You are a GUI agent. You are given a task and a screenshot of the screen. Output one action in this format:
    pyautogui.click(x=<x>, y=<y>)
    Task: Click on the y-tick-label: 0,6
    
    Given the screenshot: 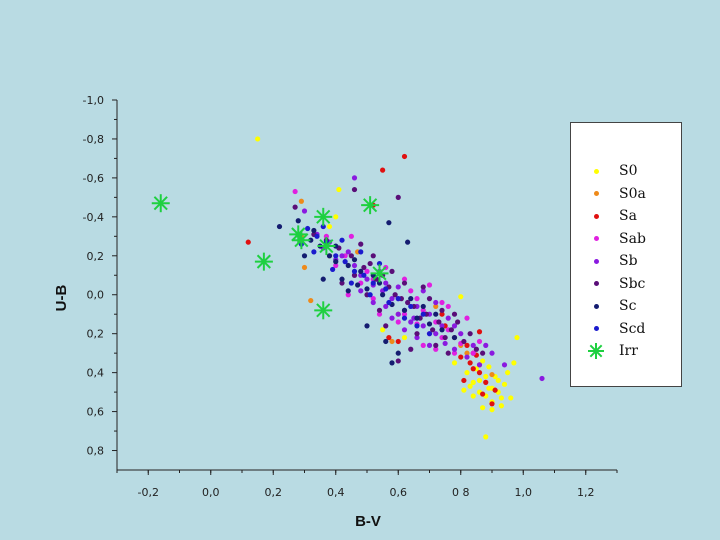 What is the action you would take?
    pyautogui.click(x=96, y=412)
    